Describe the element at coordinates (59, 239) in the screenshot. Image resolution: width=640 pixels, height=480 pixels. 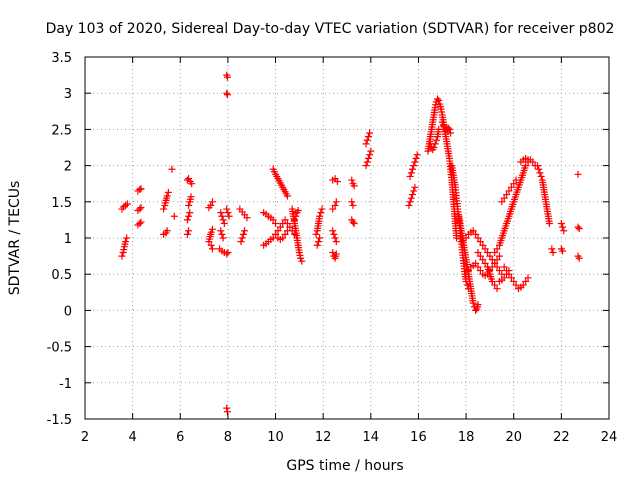
I see `y-tick-labels: -1.5 -1 -0.5 0 0.5 1 1.5 2 2.5 3 3.5` at that location.